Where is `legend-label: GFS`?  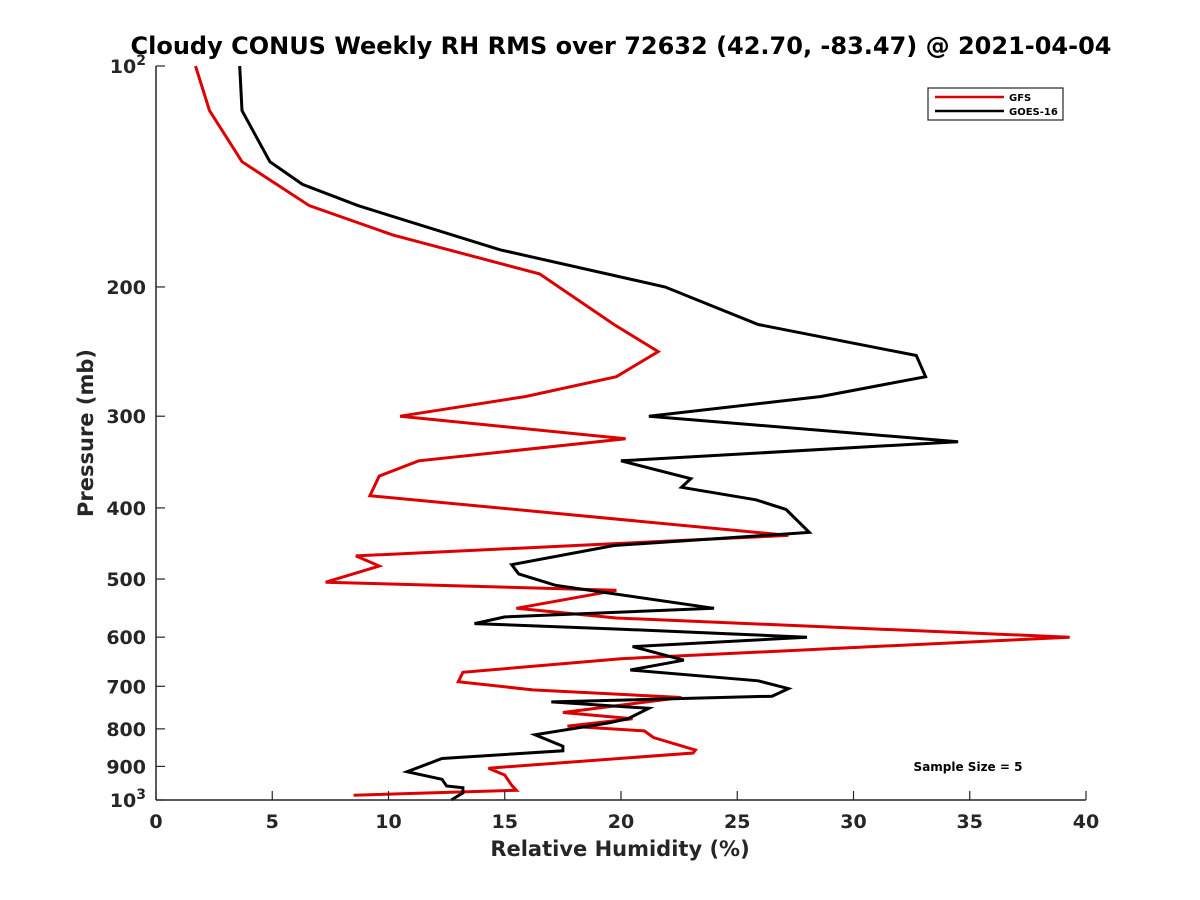 legend-label: GFS is located at coordinates (1020, 98).